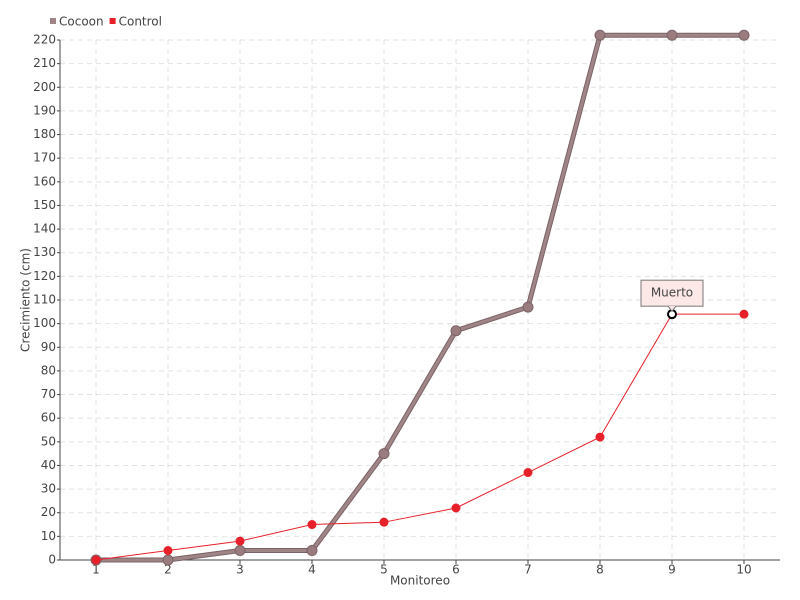 The height and width of the screenshot is (600, 800). What do you see at coordinates (312, 570) in the screenshot?
I see `x-tick-label: 4` at bounding box center [312, 570].